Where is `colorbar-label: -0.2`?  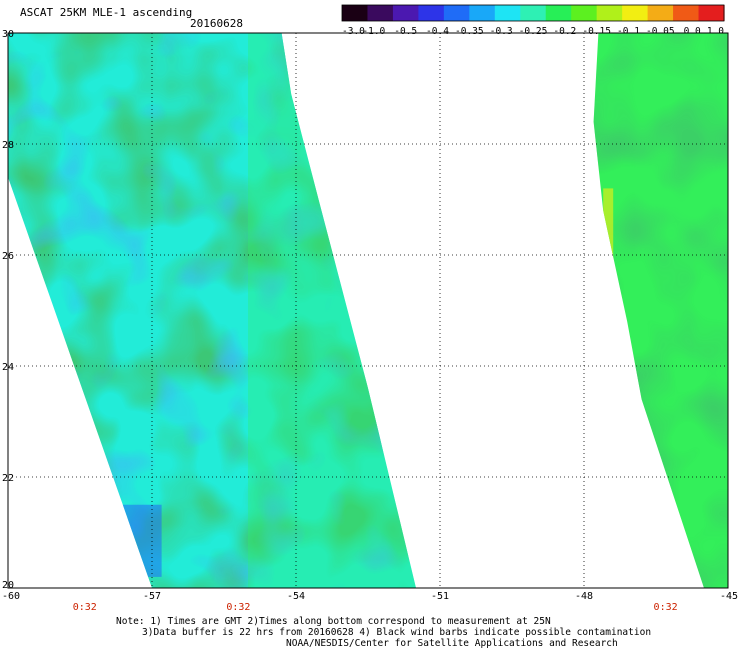
colorbar-label: -0.2 is located at coordinates (564, 31).